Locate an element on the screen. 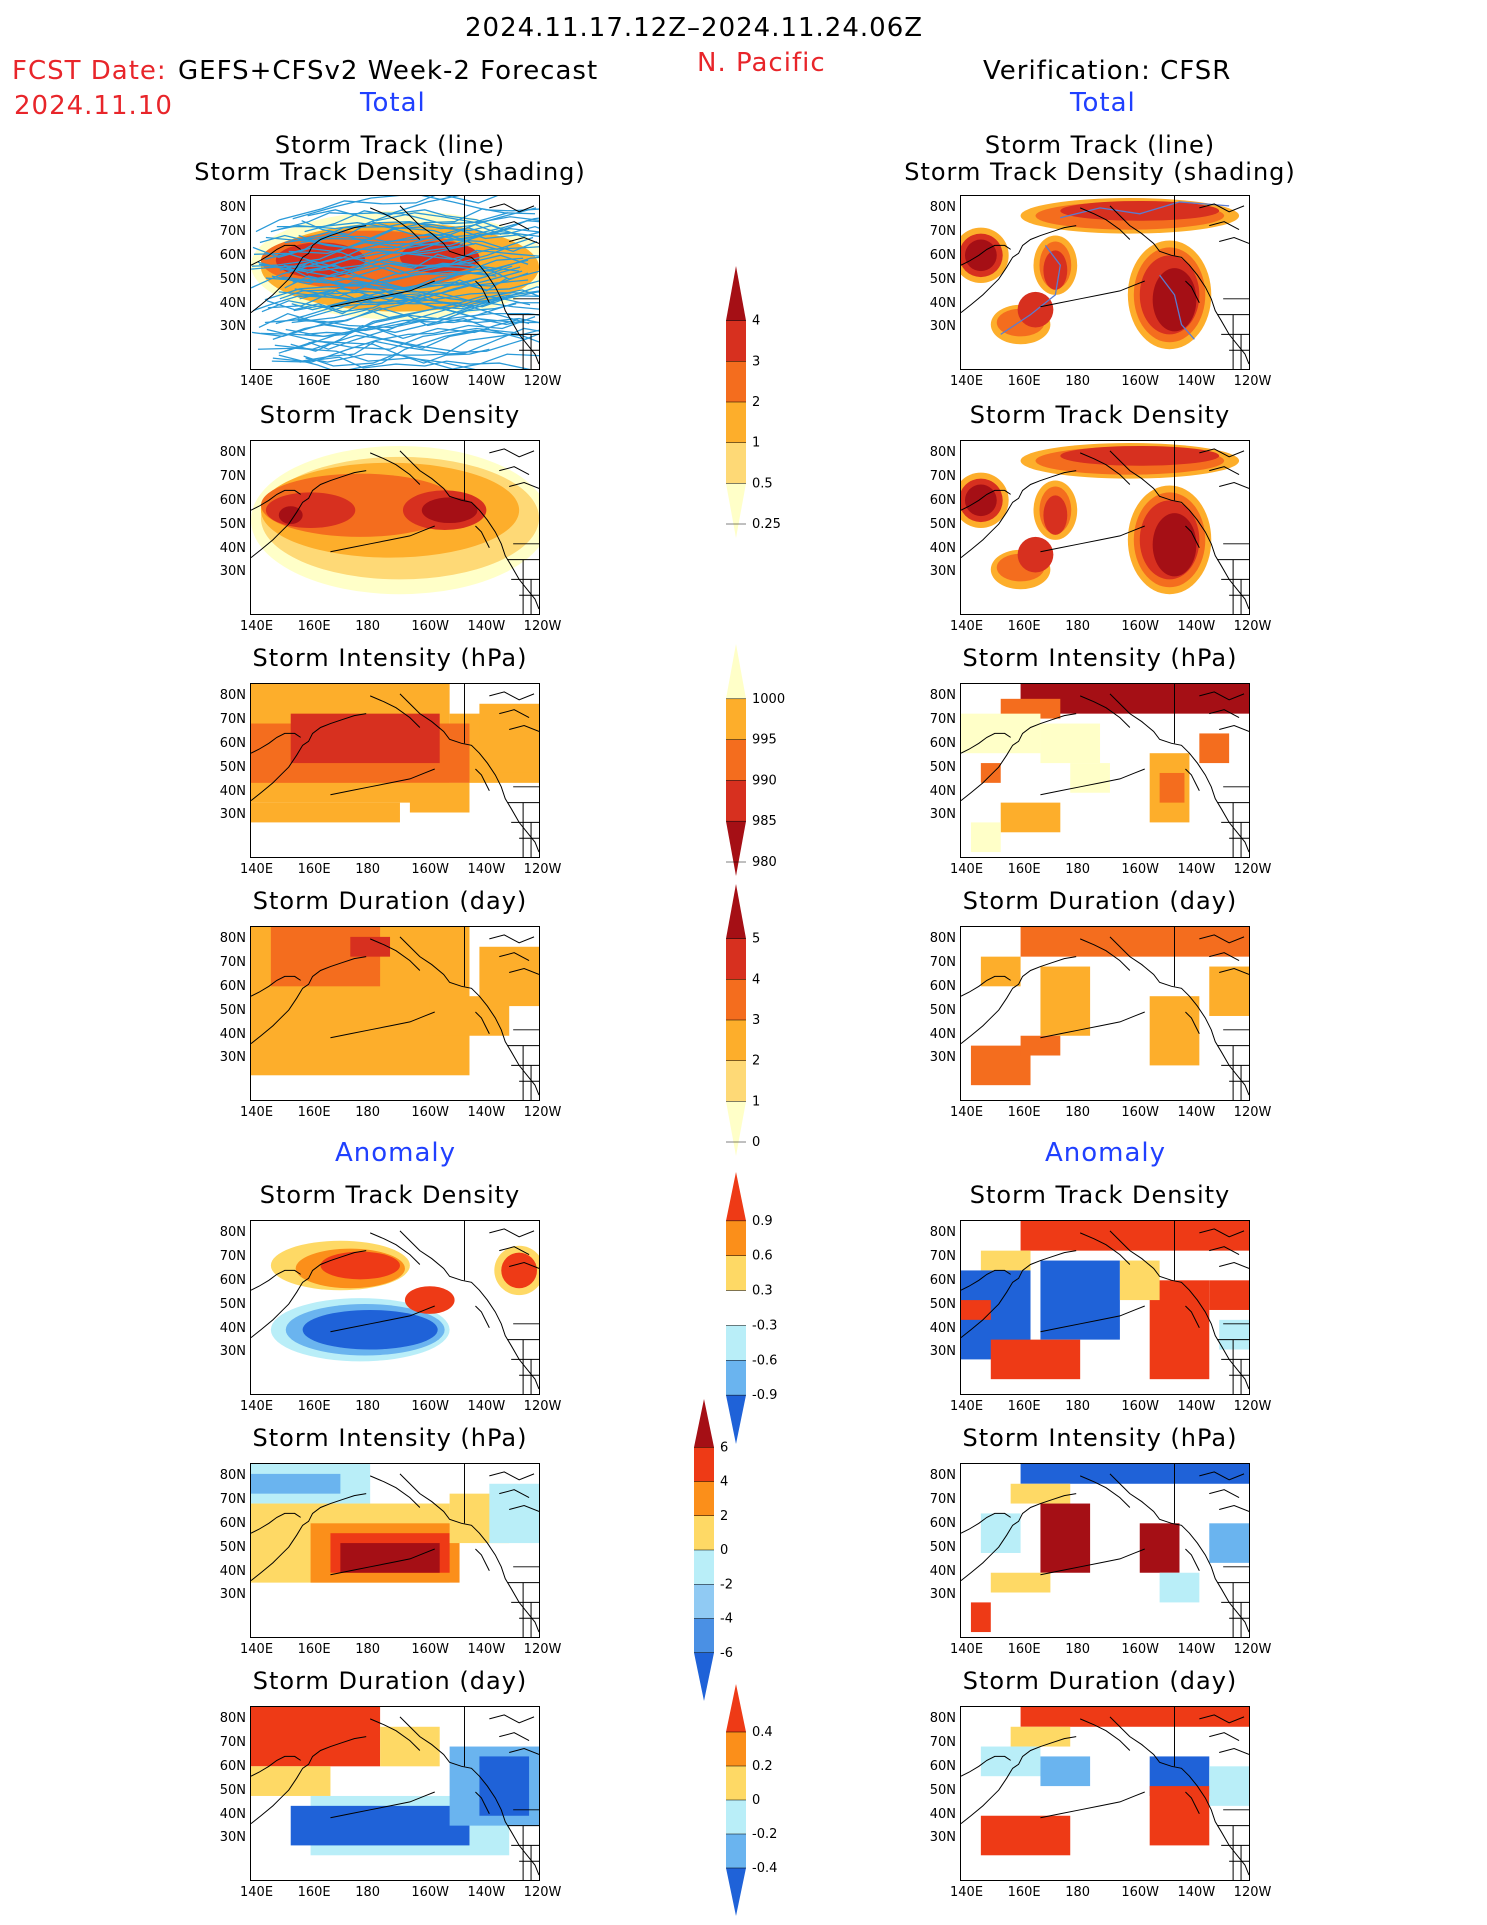  colorbar-label: 0 is located at coordinates (756, 1142).